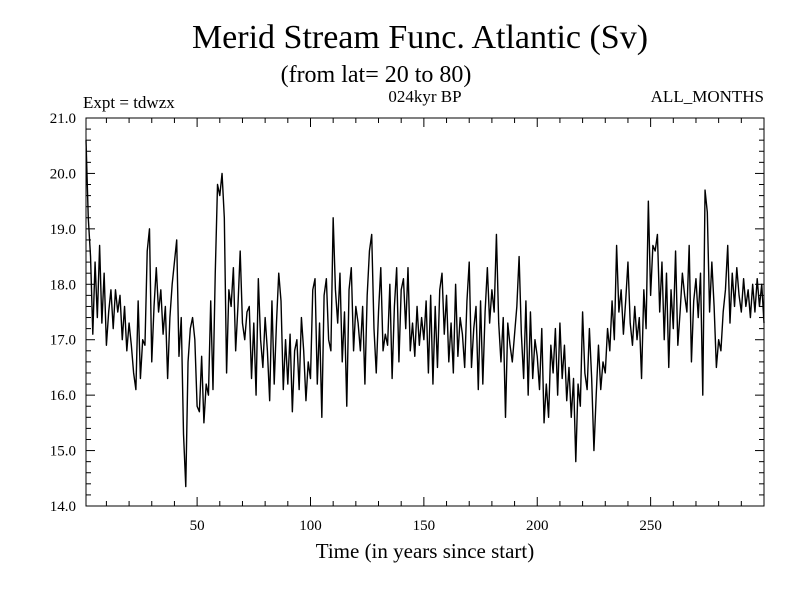 The height and width of the screenshot is (600, 800). I want to click on x-tick-label: 150, so click(424, 526).